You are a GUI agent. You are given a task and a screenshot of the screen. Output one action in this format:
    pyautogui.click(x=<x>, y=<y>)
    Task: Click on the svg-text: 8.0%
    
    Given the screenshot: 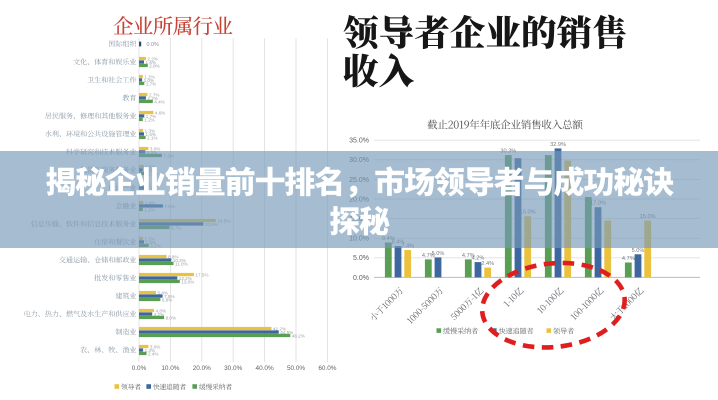 What is the action you would take?
    pyautogui.click(x=171, y=317)
    